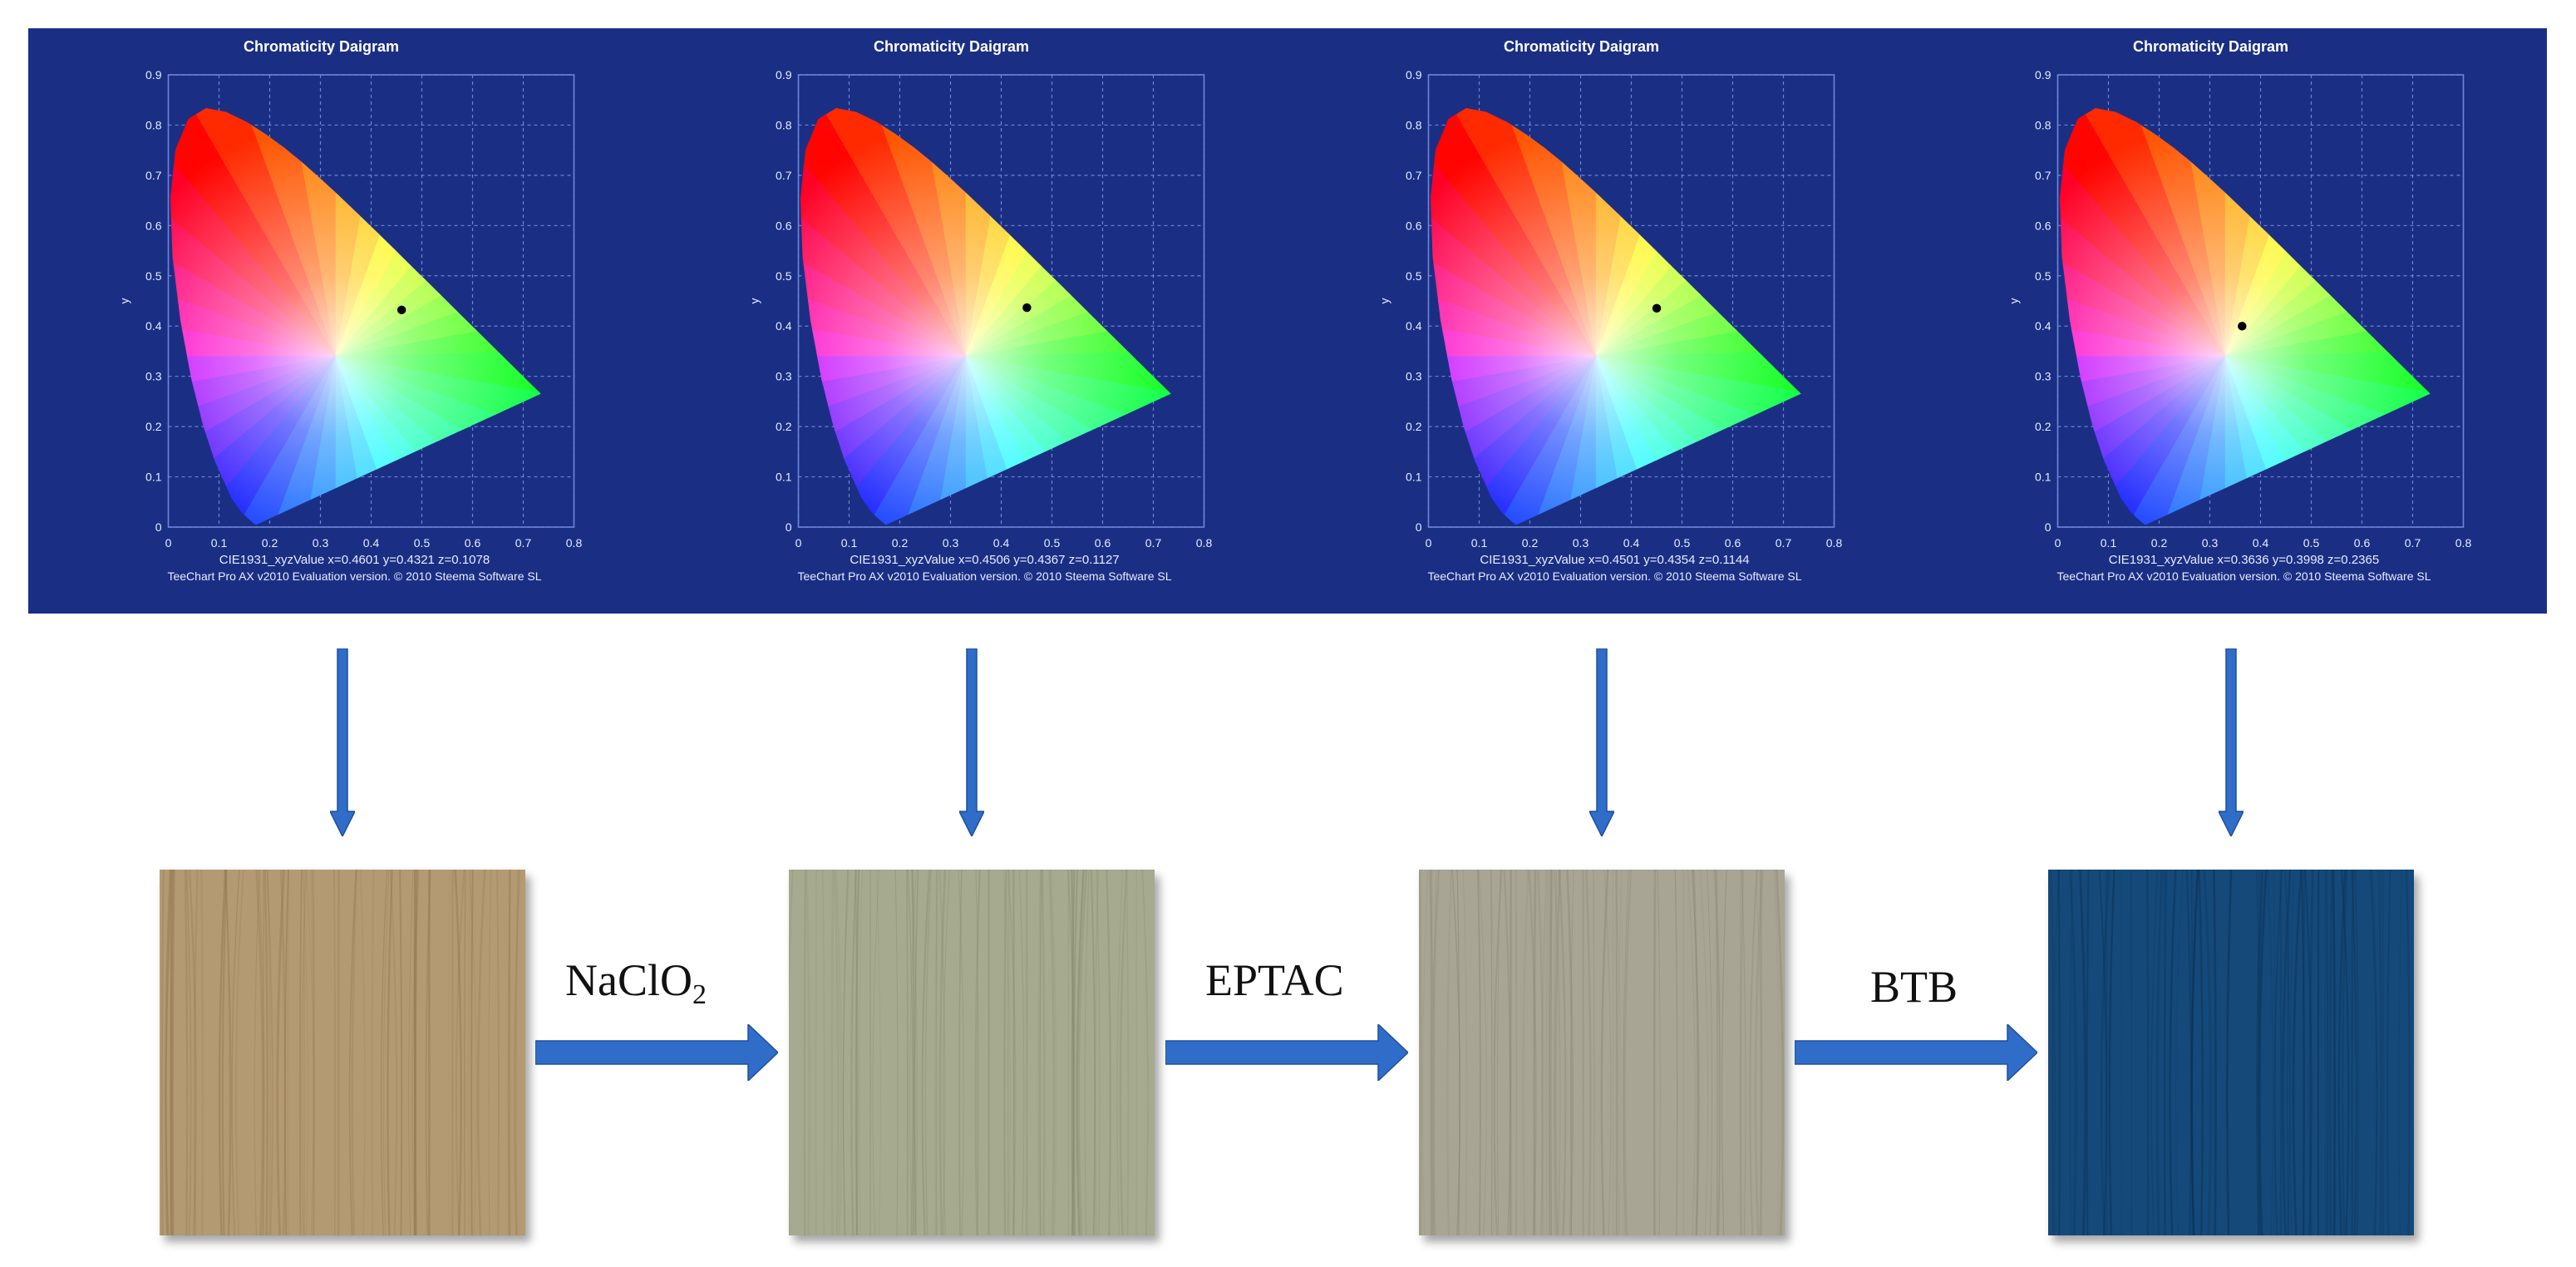 Image resolution: width=2576 pixels, height=1267 pixels. I want to click on y-axis-label: y, so click(124, 301).